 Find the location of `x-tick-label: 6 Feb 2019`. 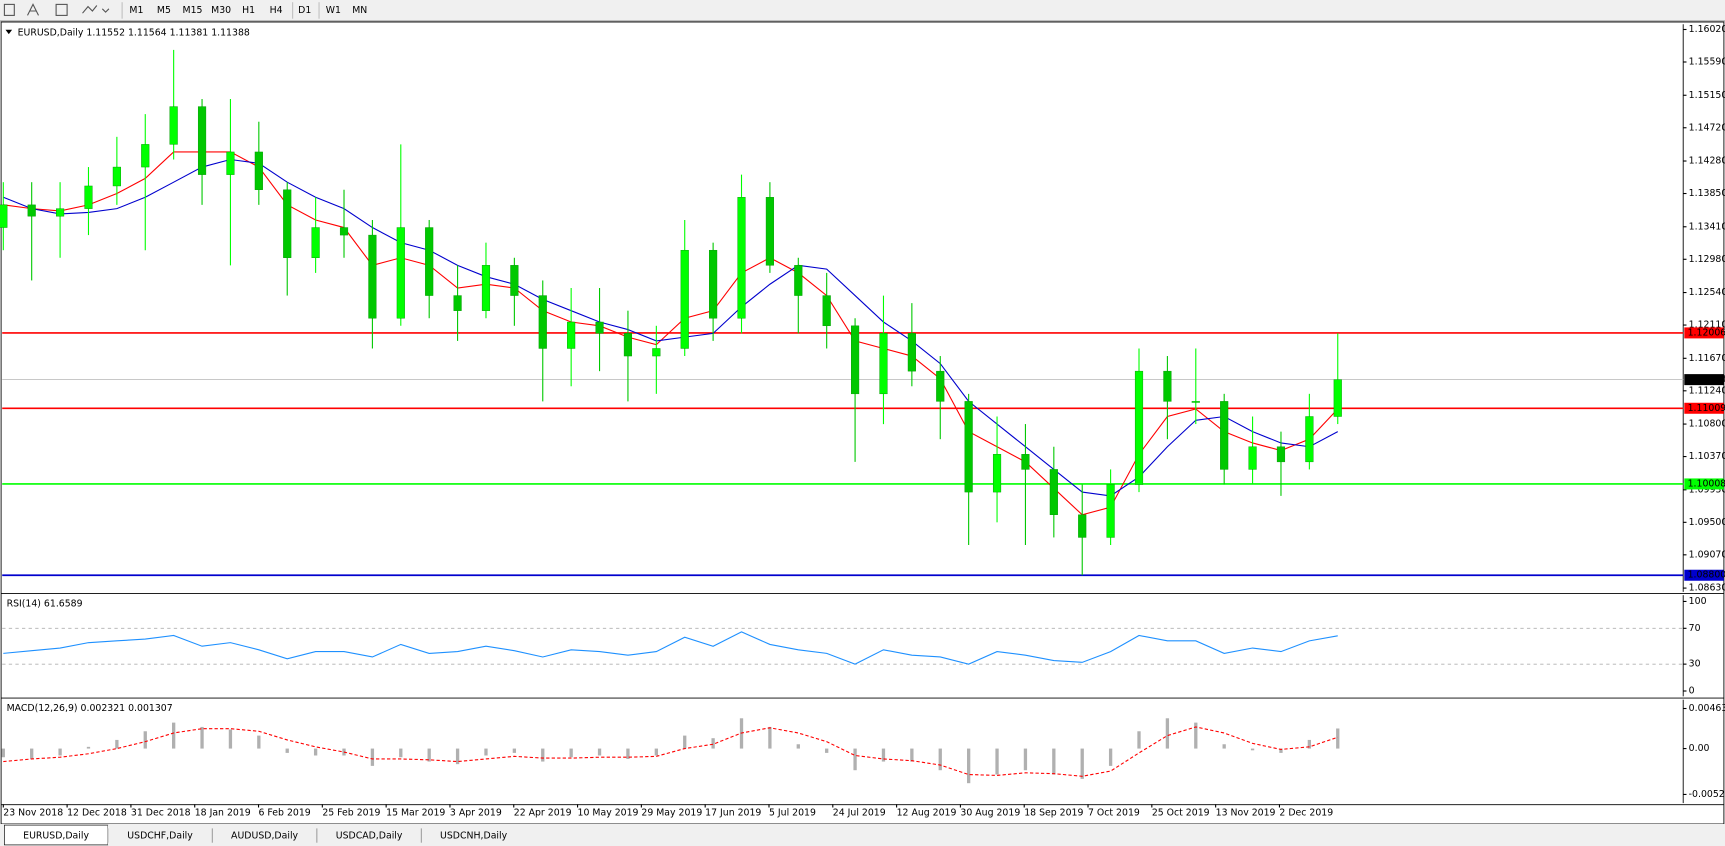

x-tick-label: 6 Feb 2019 is located at coordinates (285, 812).